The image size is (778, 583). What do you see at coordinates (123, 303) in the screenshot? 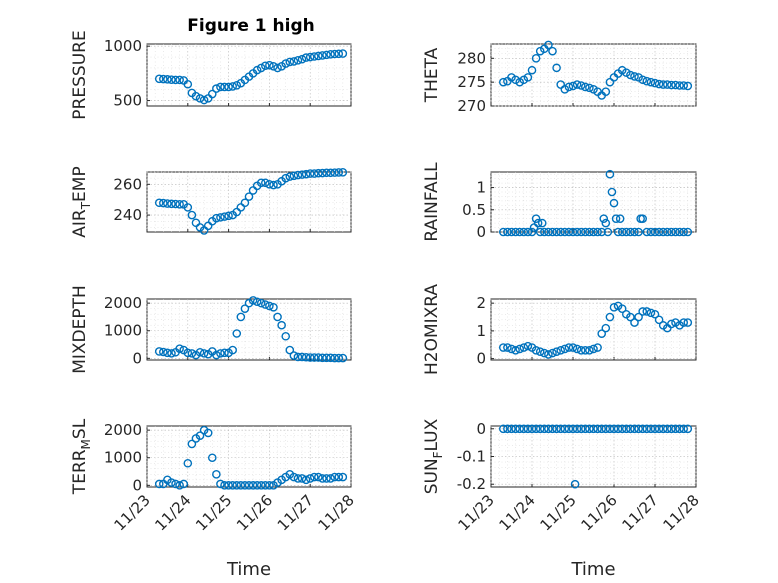
I see `mixdepth-ytick-label: 2000` at bounding box center [123, 303].